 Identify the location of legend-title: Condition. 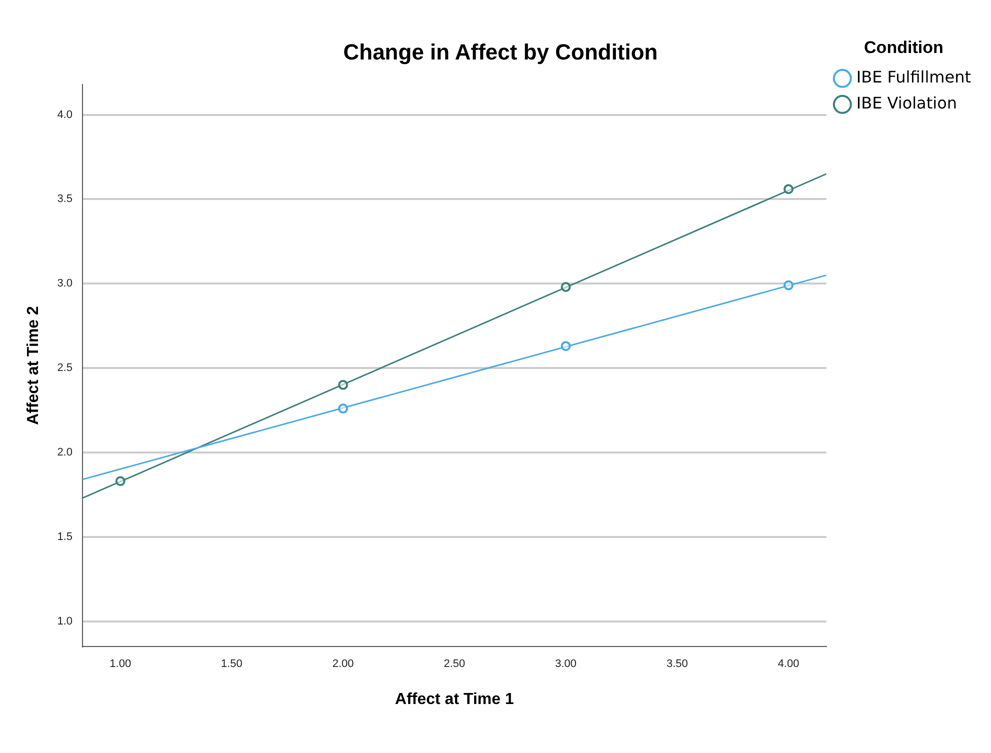
(904, 48).